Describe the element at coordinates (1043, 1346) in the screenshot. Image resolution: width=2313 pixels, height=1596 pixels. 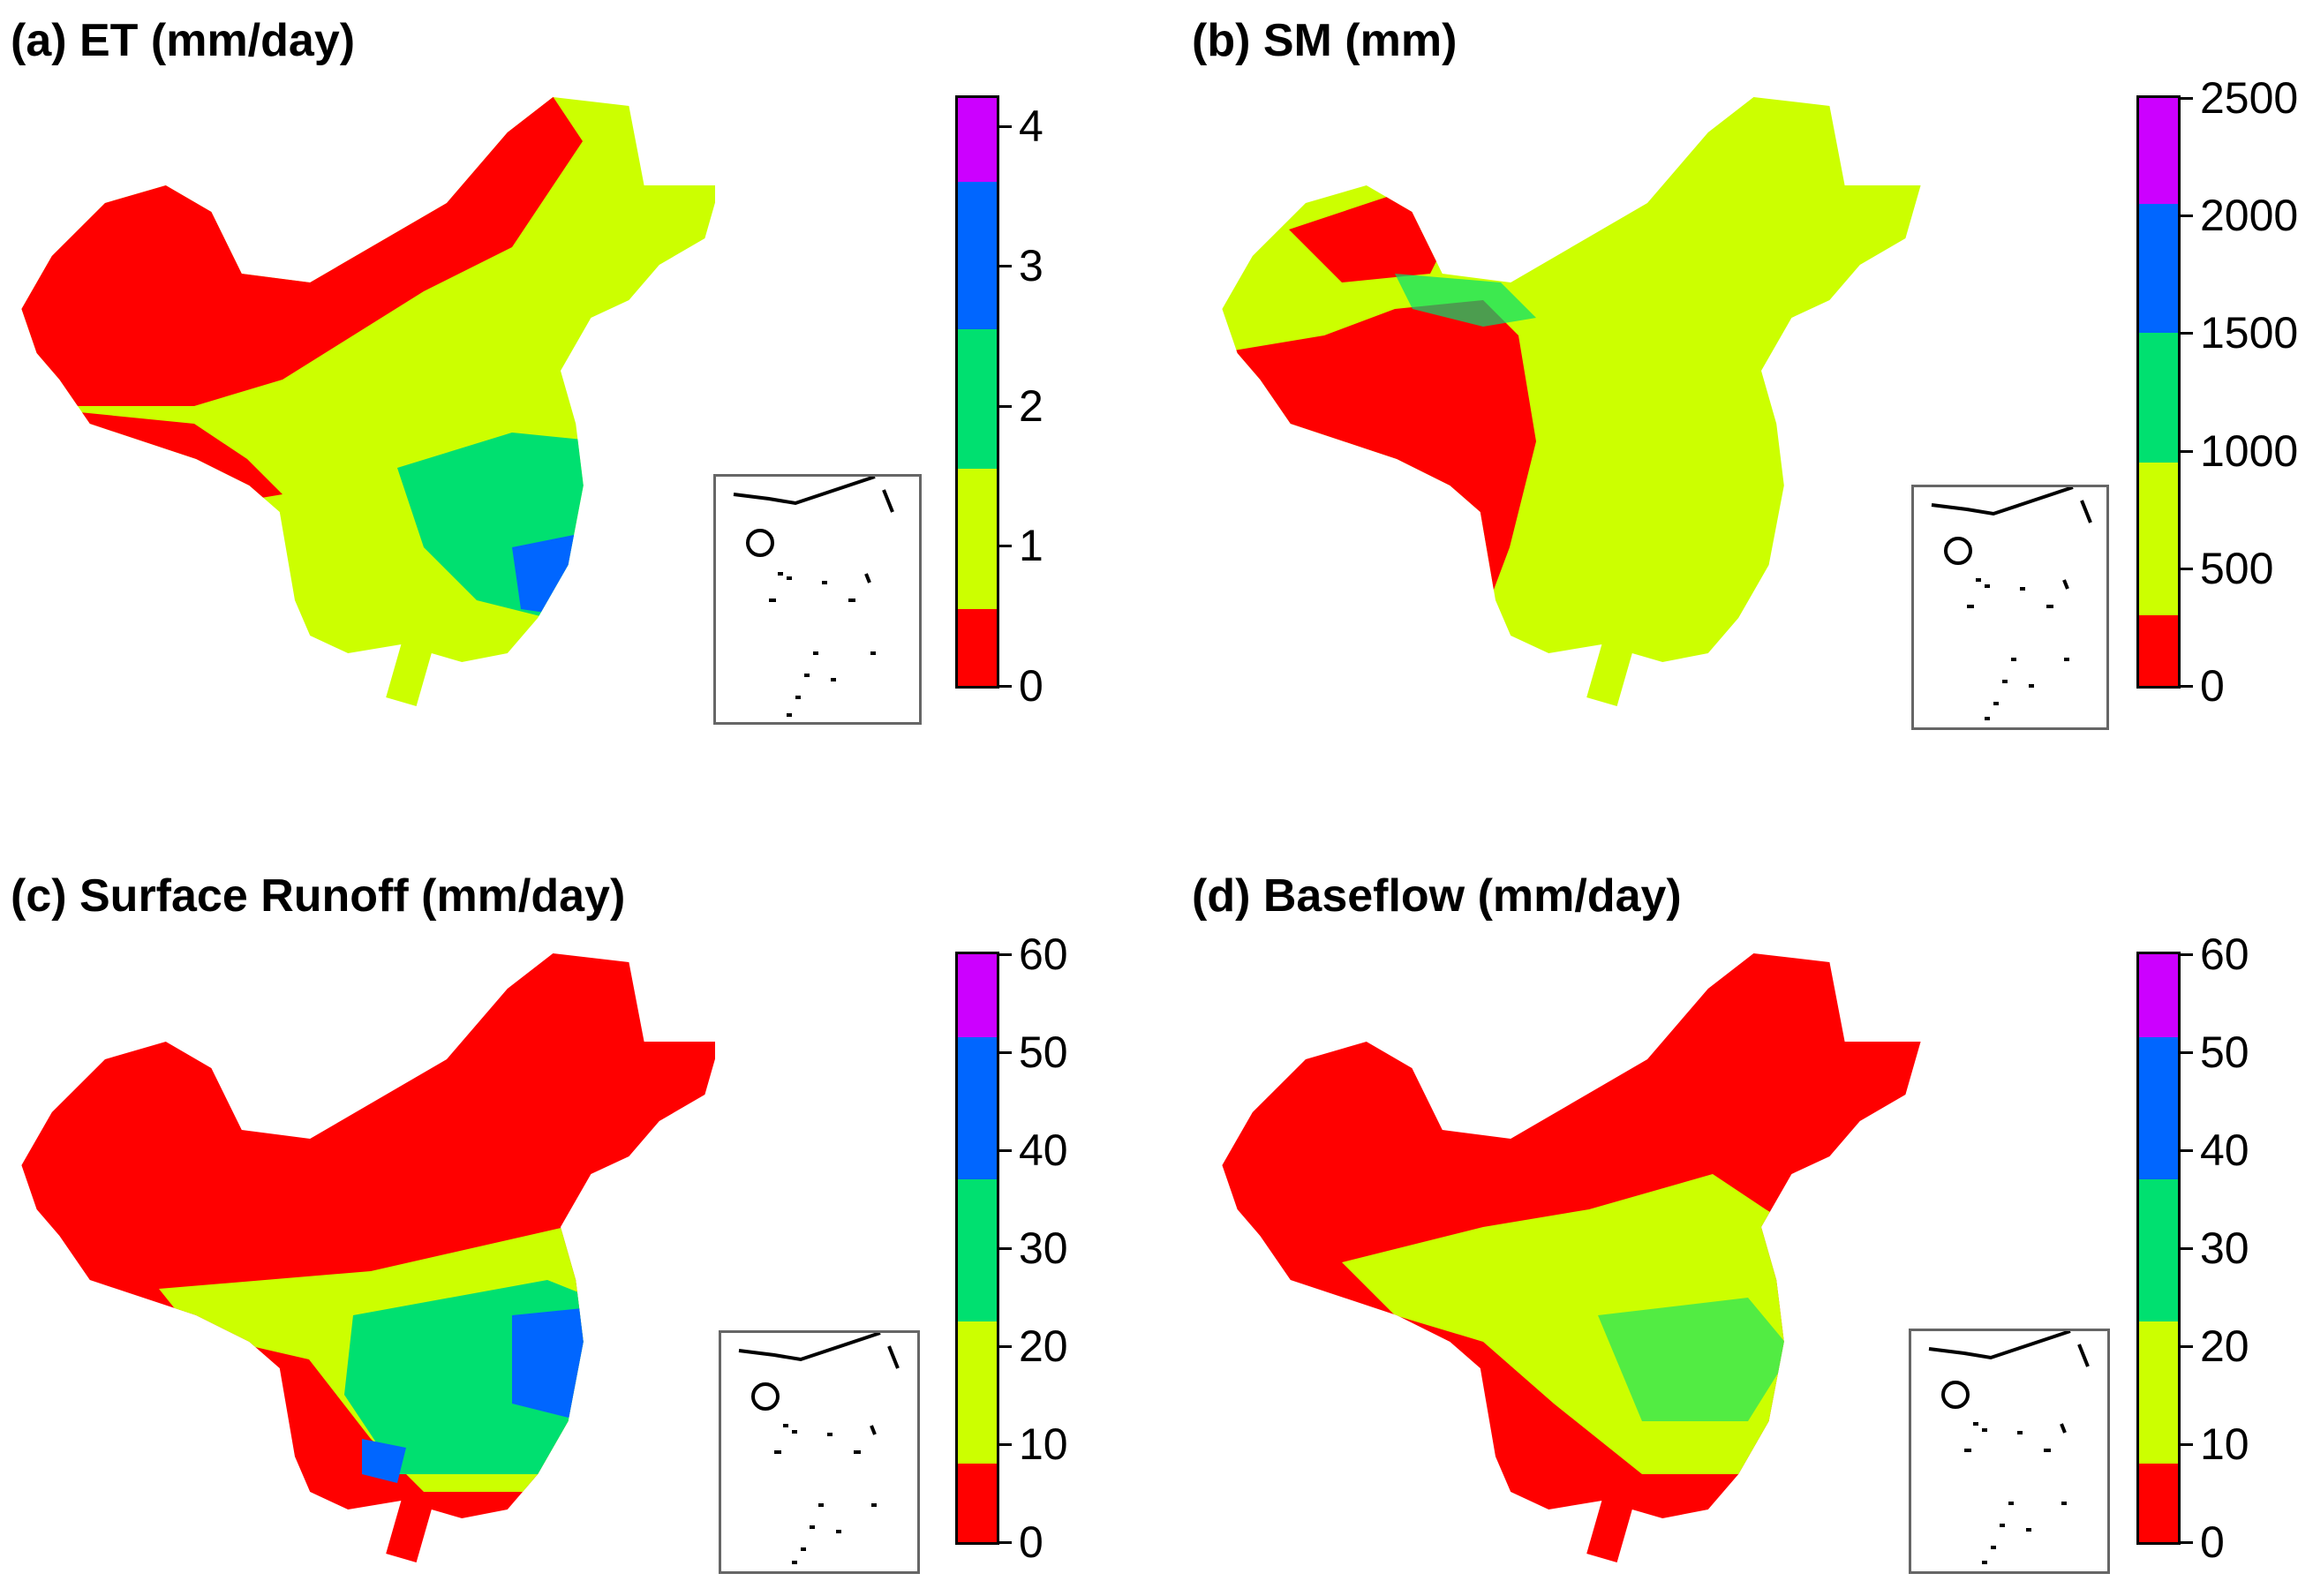
I see `colorbar-c-tick-label: 20` at that location.